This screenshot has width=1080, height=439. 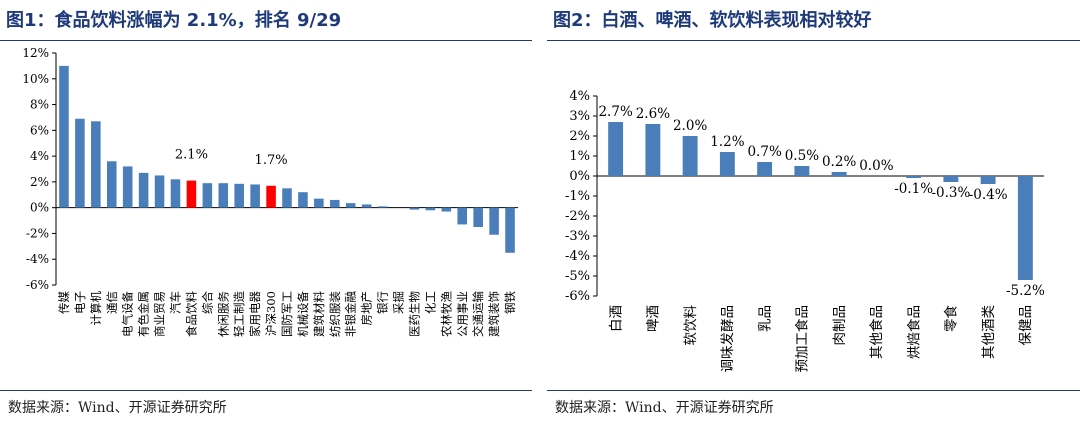 I want to click on left-y-tick-label: 0%, so click(x=39, y=208).